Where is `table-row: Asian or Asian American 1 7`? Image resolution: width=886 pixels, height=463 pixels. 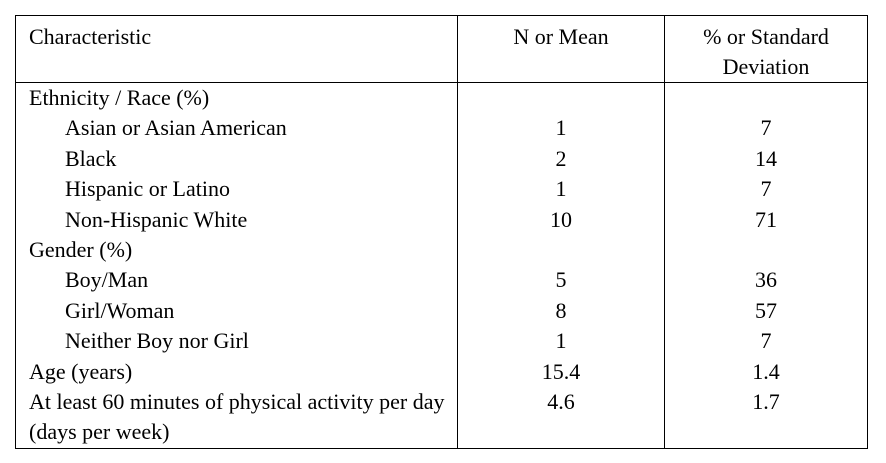
table-row: Asian or Asian American 1 7 is located at coordinates (441, 128).